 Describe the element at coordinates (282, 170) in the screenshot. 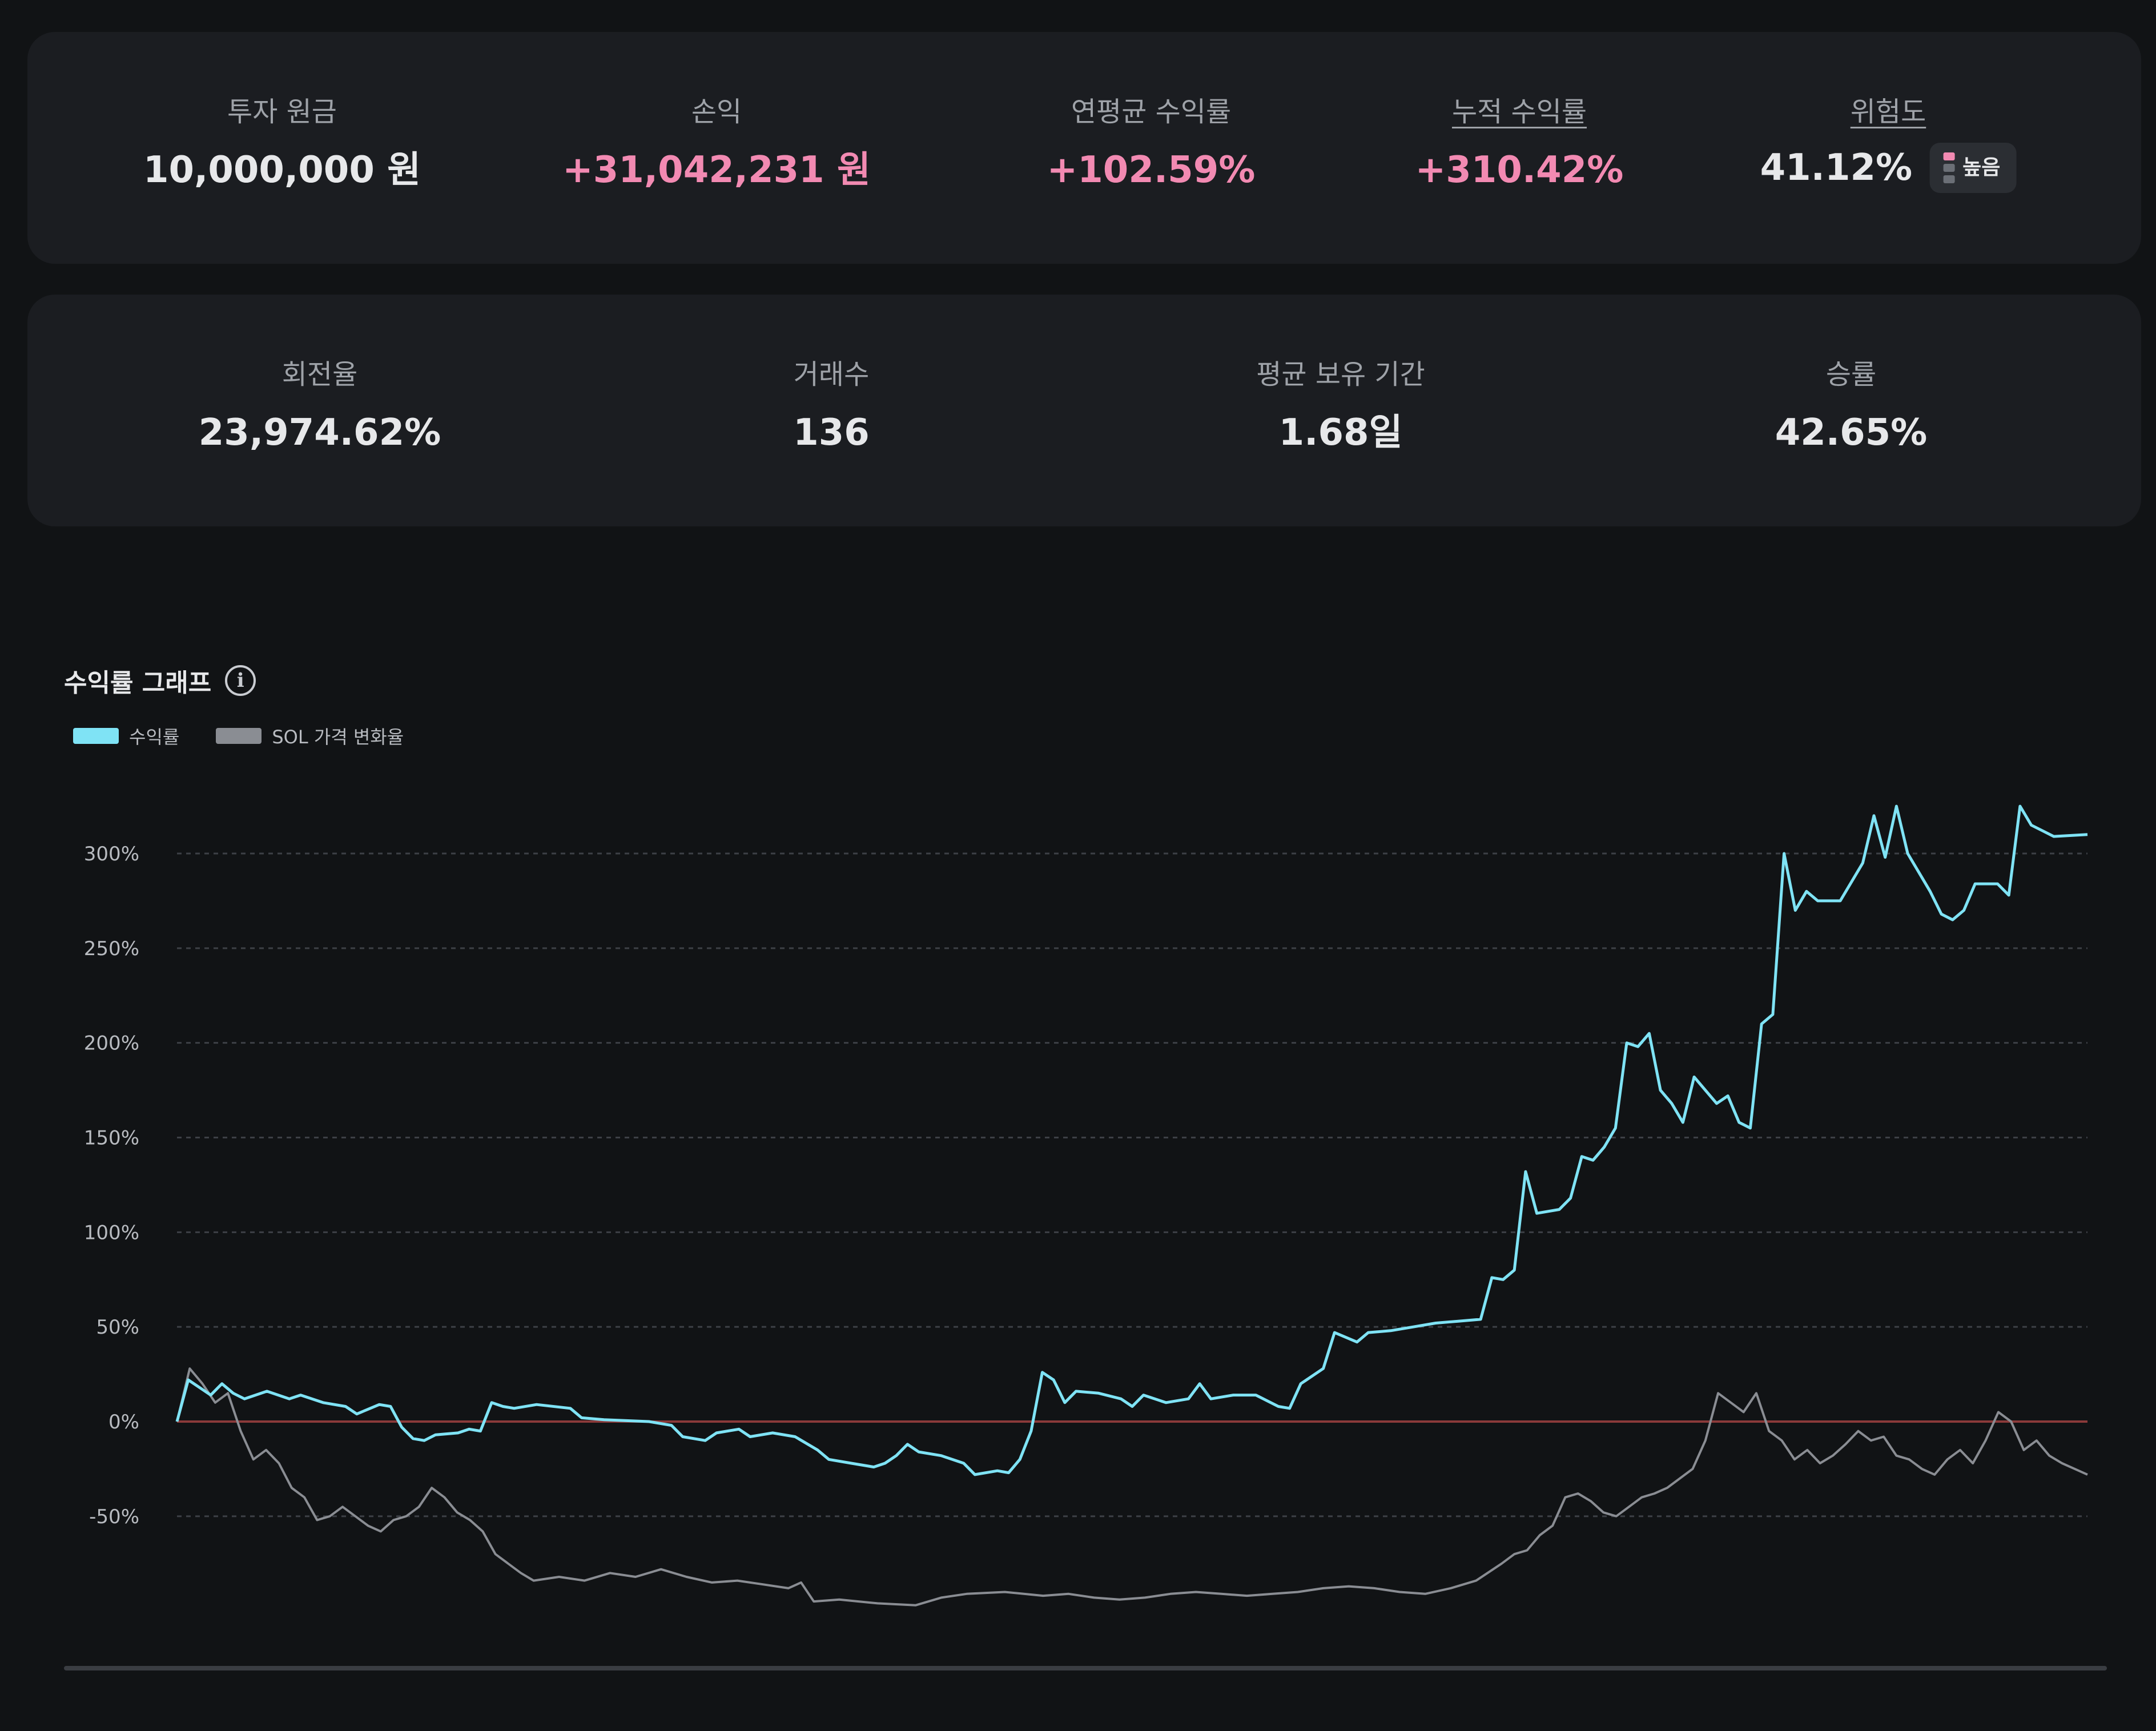

I see `stat-value: 10,000,000 원` at that location.